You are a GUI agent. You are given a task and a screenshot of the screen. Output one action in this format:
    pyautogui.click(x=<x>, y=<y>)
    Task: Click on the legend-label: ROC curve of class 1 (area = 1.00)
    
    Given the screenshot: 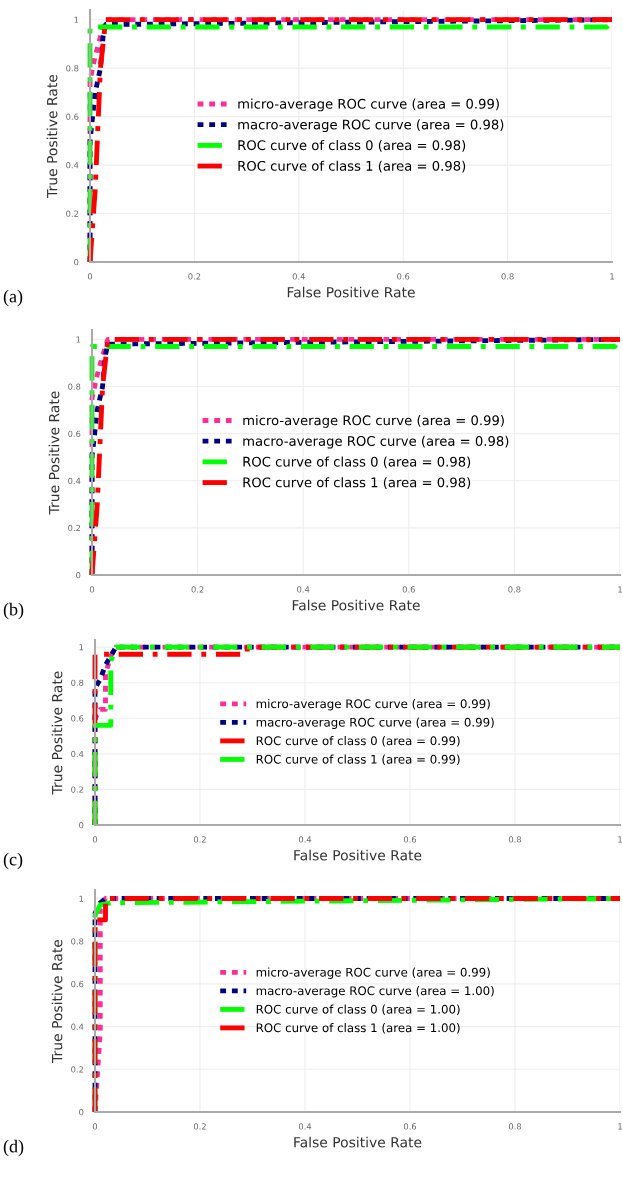 What is the action you would take?
    pyautogui.click(x=358, y=1028)
    